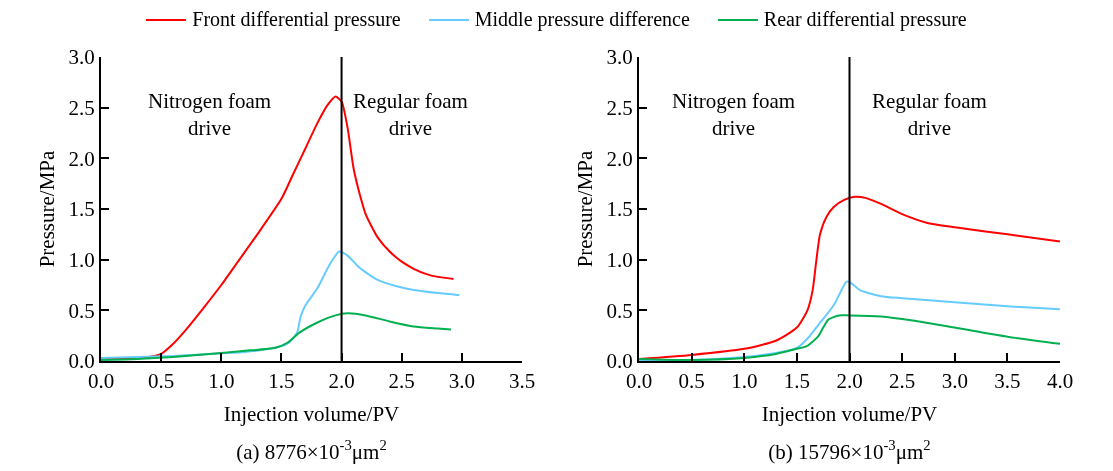 This screenshot has width=1113, height=471. Describe the element at coordinates (311, 451) in the screenshot. I see `text: (a) 8776×10$^{-3}$μm$^{2}$` at that location.